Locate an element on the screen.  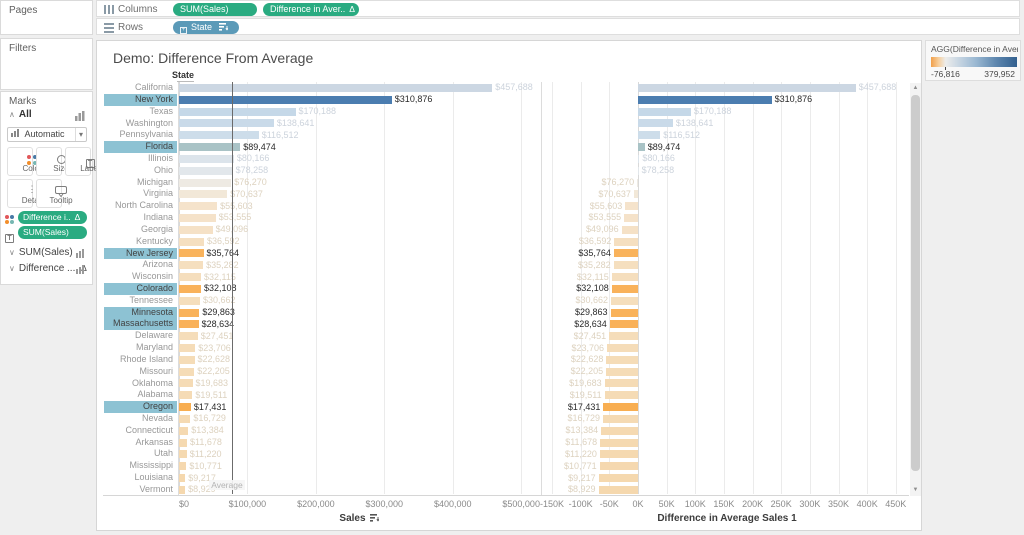
state-row-label: Ohio is located at coordinates (163, 169).